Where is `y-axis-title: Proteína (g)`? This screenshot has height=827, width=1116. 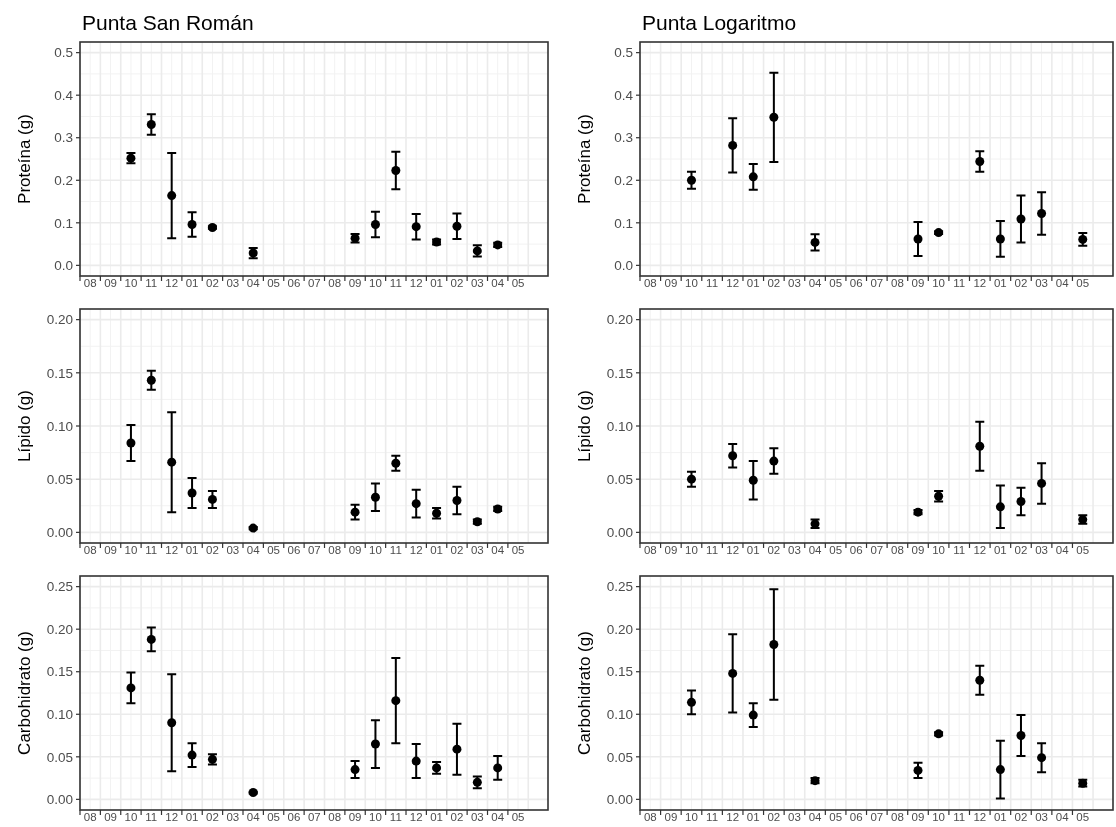 y-axis-title: Proteína (g) is located at coordinates (584, 159).